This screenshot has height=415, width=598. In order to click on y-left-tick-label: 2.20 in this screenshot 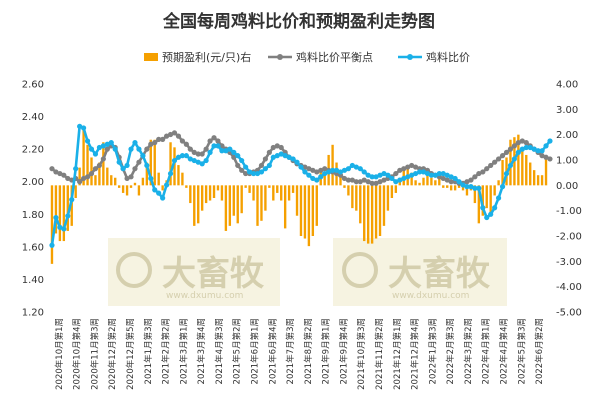, I will do `click(33, 150)`.